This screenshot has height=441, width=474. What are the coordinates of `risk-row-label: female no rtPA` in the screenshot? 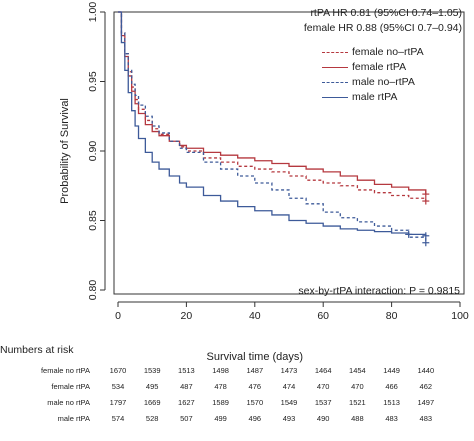 It's located at (65, 370).